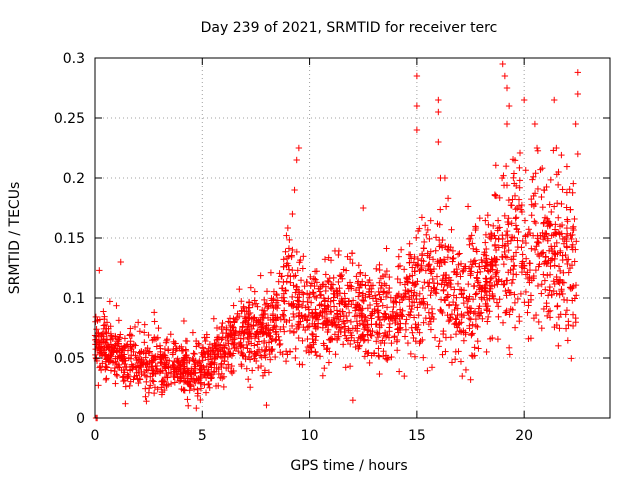  I want to click on y-axis-label: SRMTID / TECUs, so click(15, 238).